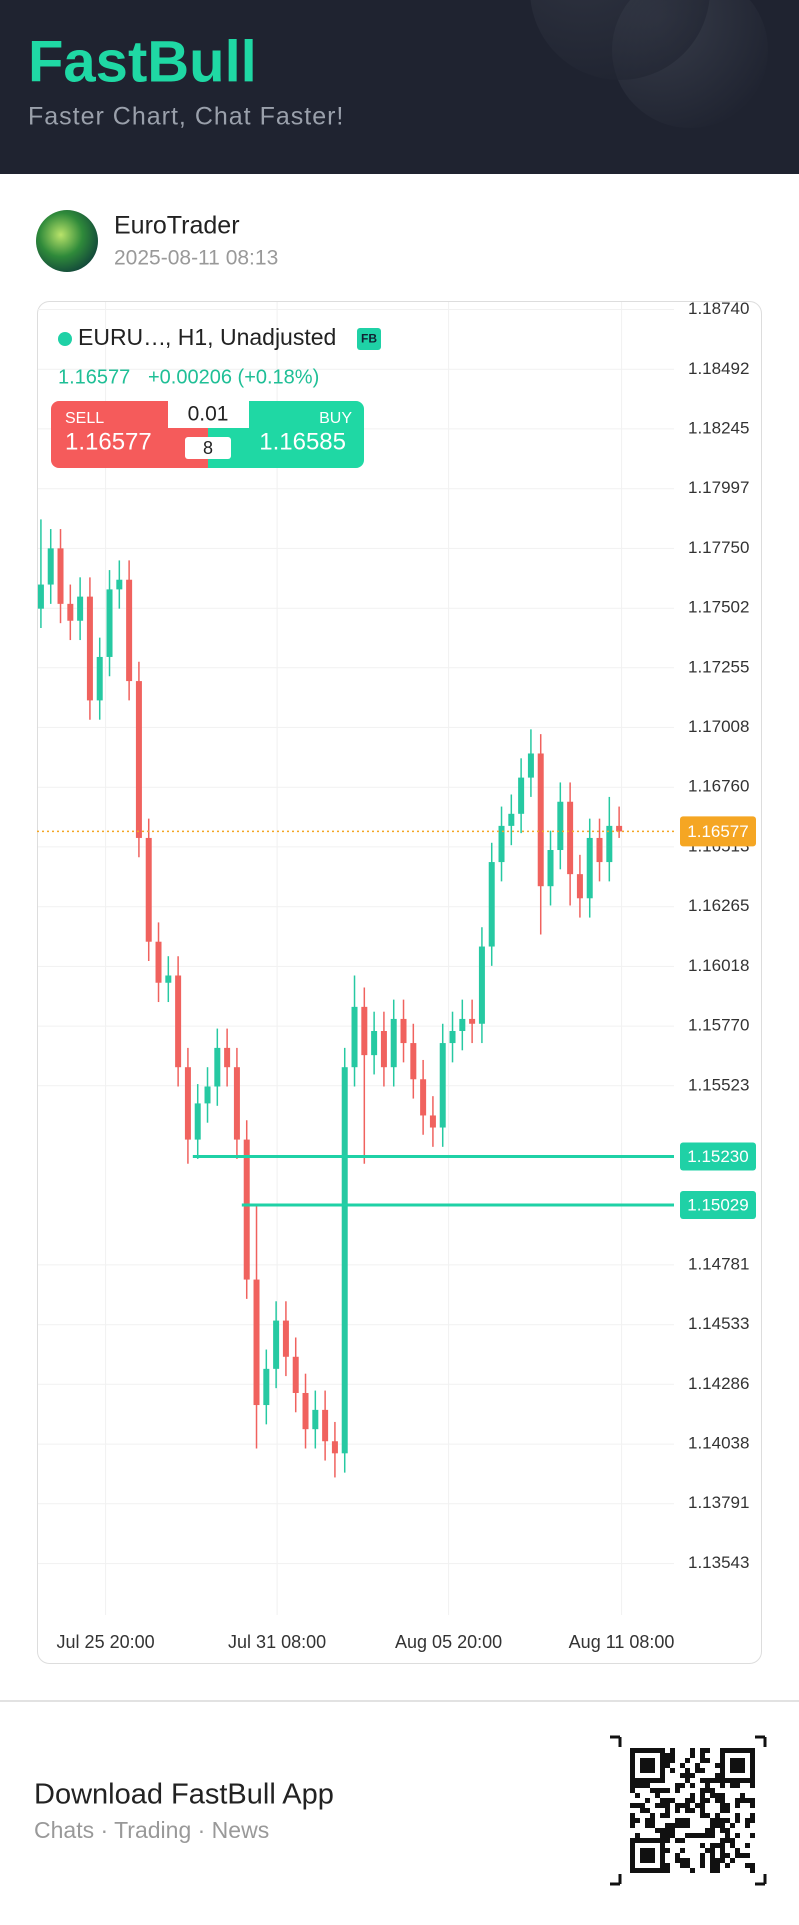 The width and height of the screenshot is (799, 1925). I want to click on x-tick-label: Jul 25 20:00, so click(106, 1642).